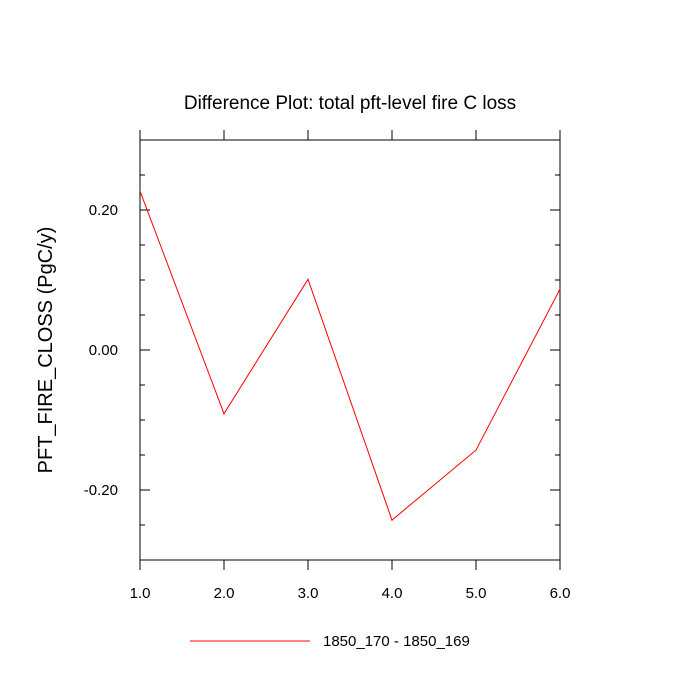  What do you see at coordinates (392, 593) in the screenshot?
I see `x-tick-label: 4.0` at bounding box center [392, 593].